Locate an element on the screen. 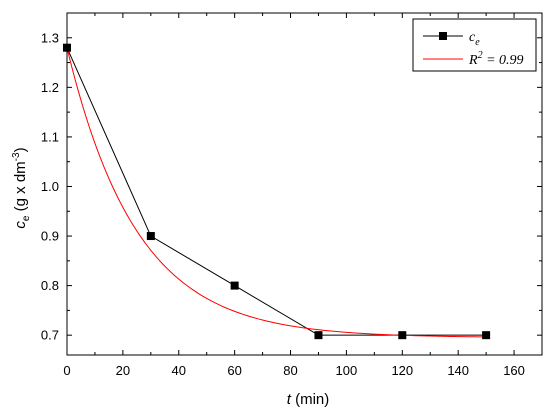 Image resolution: width=550 pixels, height=416 pixels. y-axis-title: ce (g x dm-3) is located at coordinates (21, 187).